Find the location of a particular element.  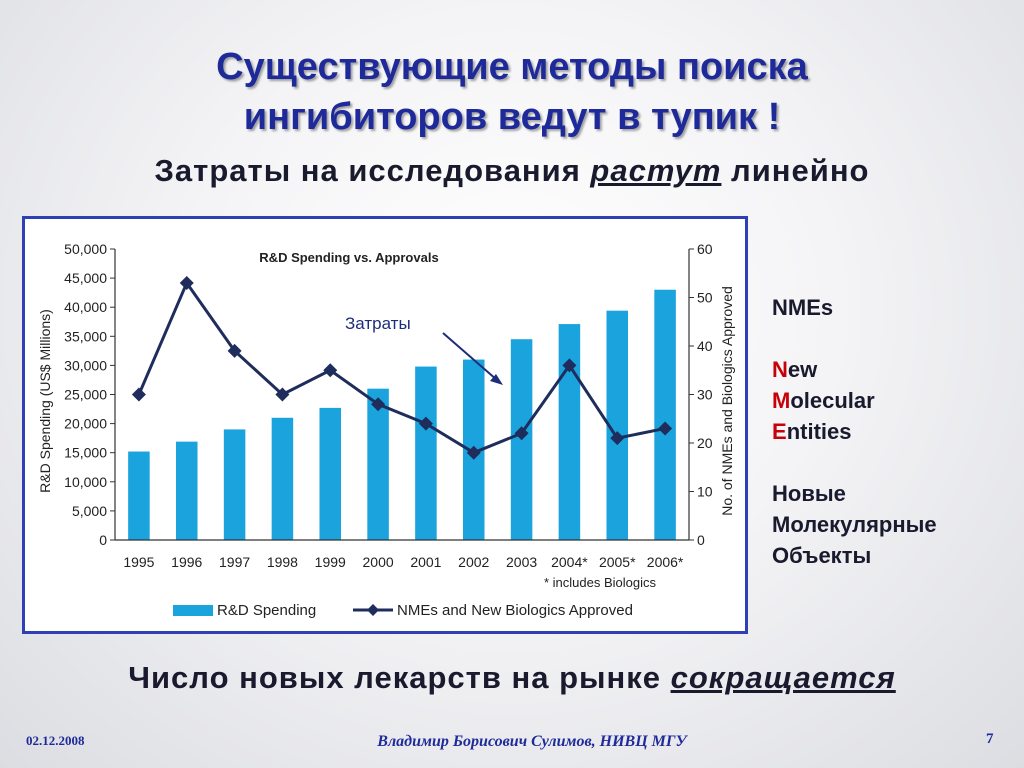

subtitle-pre: Затраты на исследования is located at coordinates (372, 170).